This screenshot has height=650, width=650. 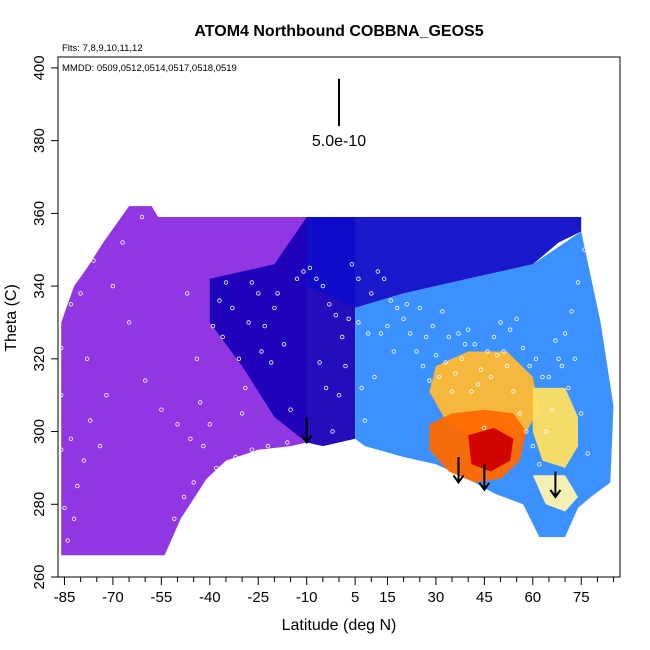 What do you see at coordinates (337, 591) in the screenshot?
I see `x-axis: -85 -70 -55 -40 -25 -10 5 15 30 45 60 75` at bounding box center [337, 591].